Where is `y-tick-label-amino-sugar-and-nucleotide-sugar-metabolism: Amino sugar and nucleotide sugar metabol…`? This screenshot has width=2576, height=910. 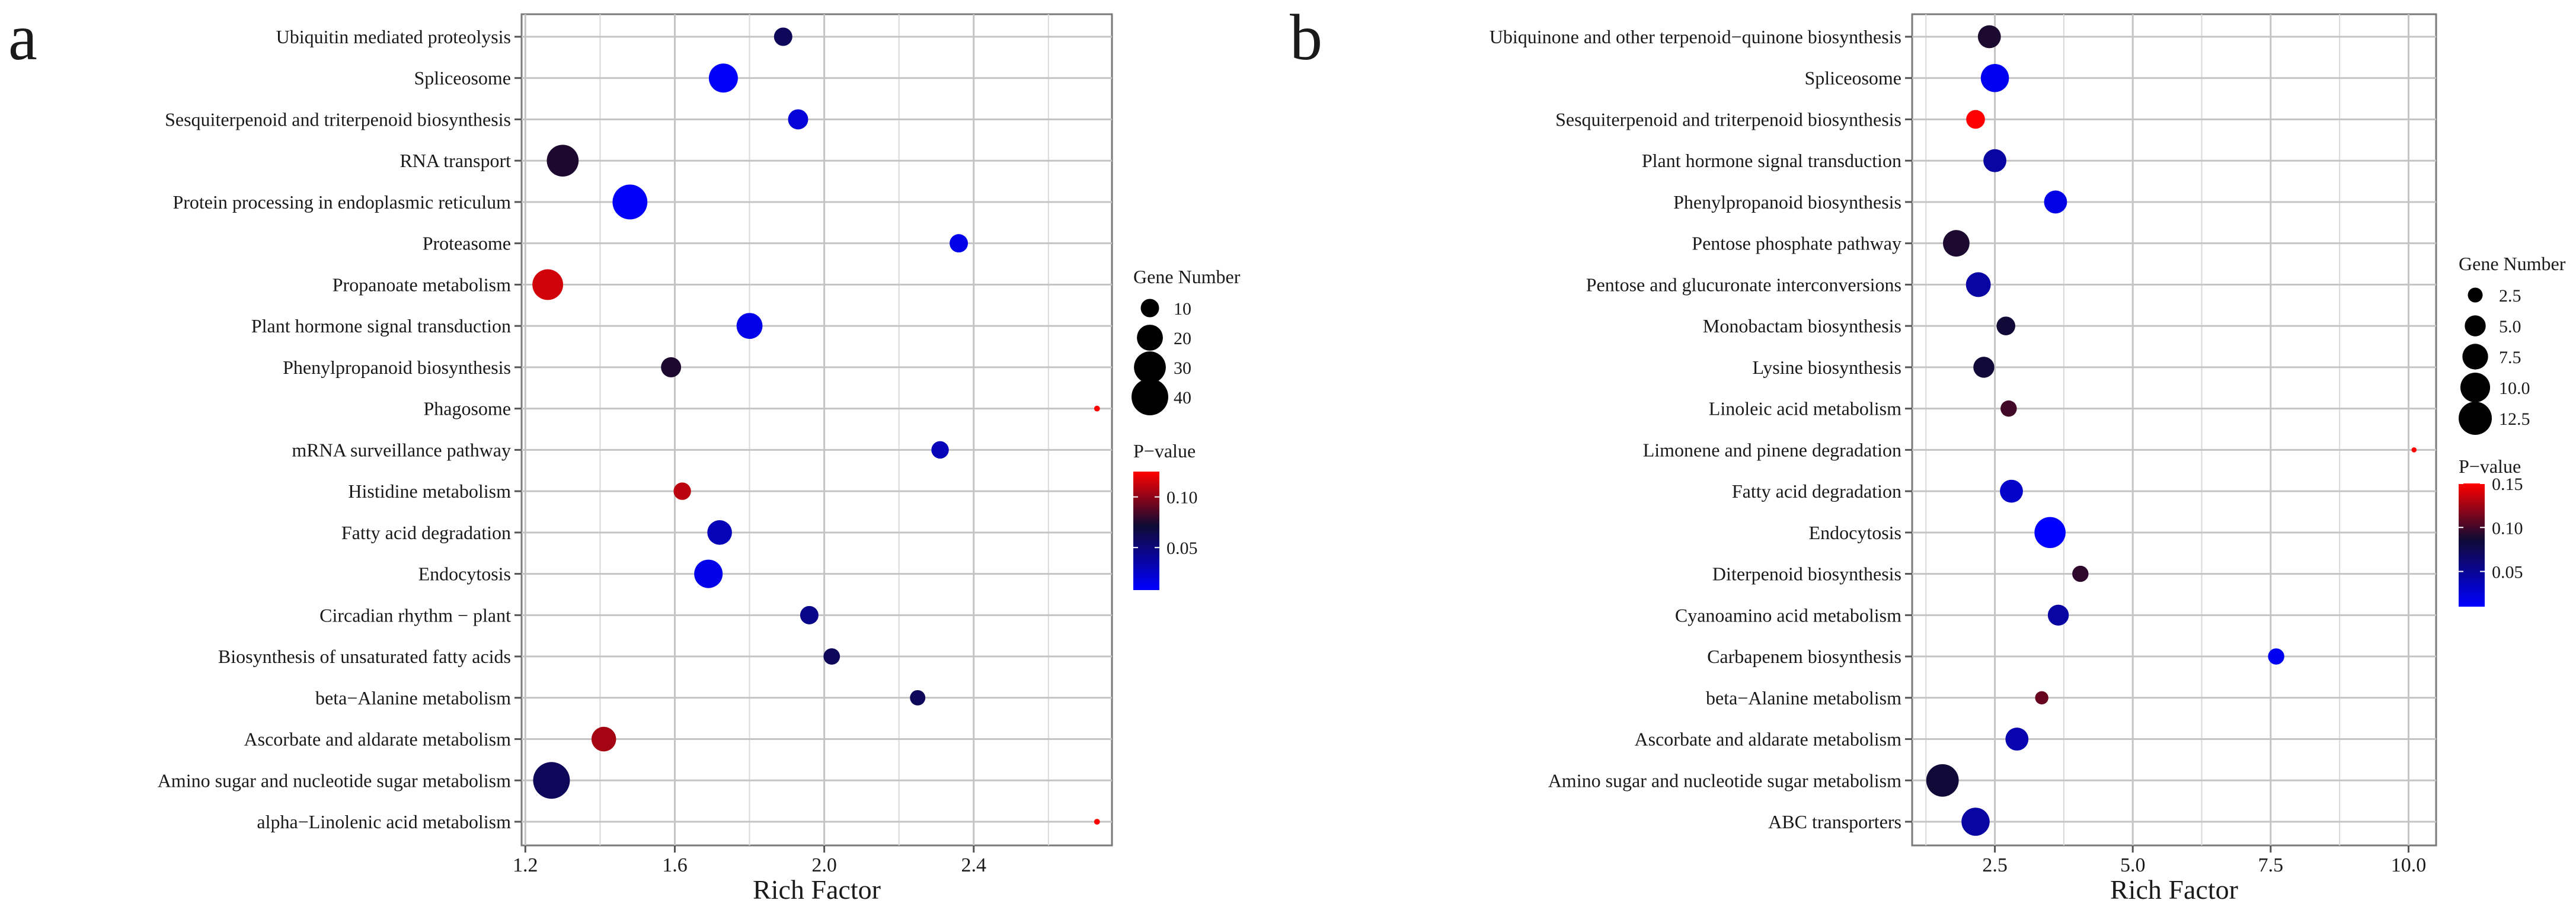
y-tick-label-amino-sugar-and-nucleotide-sugar-metabolism: Amino sugar and nucleotide sugar metabol… is located at coordinates (334, 780).